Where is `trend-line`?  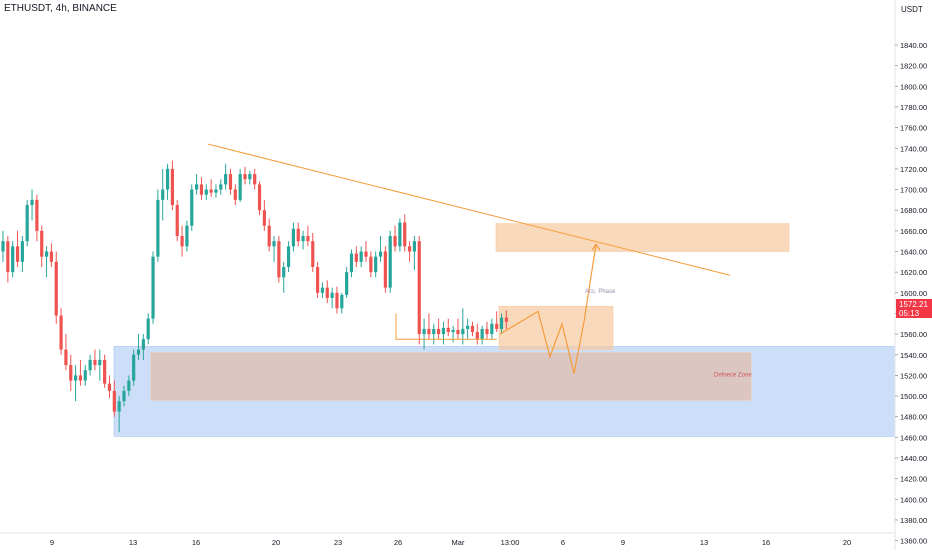 trend-line is located at coordinates (469, 209).